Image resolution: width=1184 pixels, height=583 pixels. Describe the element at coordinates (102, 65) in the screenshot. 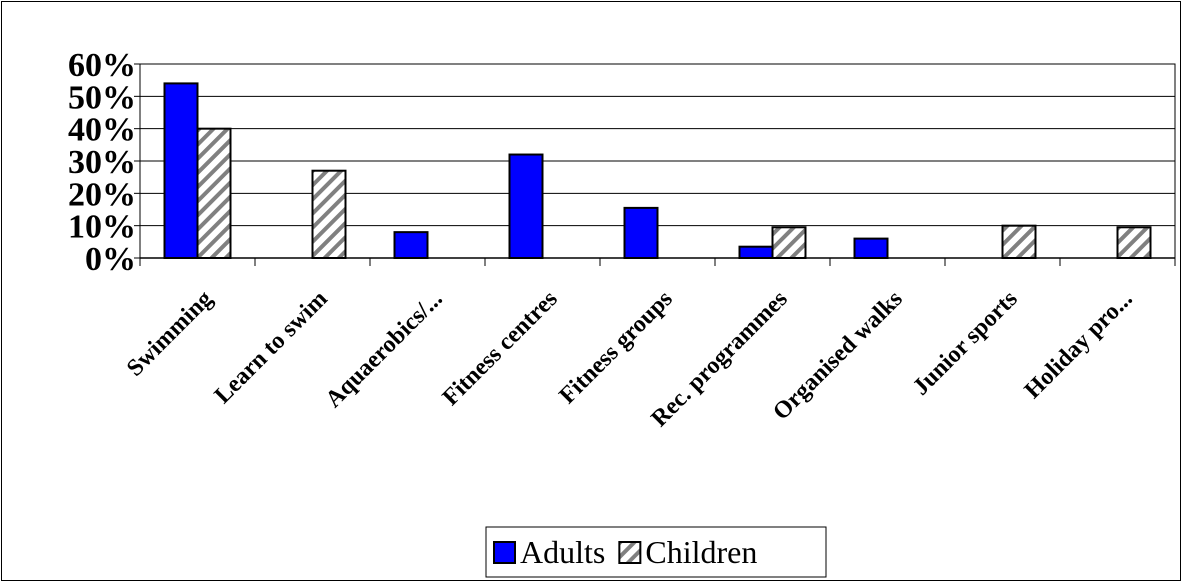

I see `y-tick-label: 60%` at that location.